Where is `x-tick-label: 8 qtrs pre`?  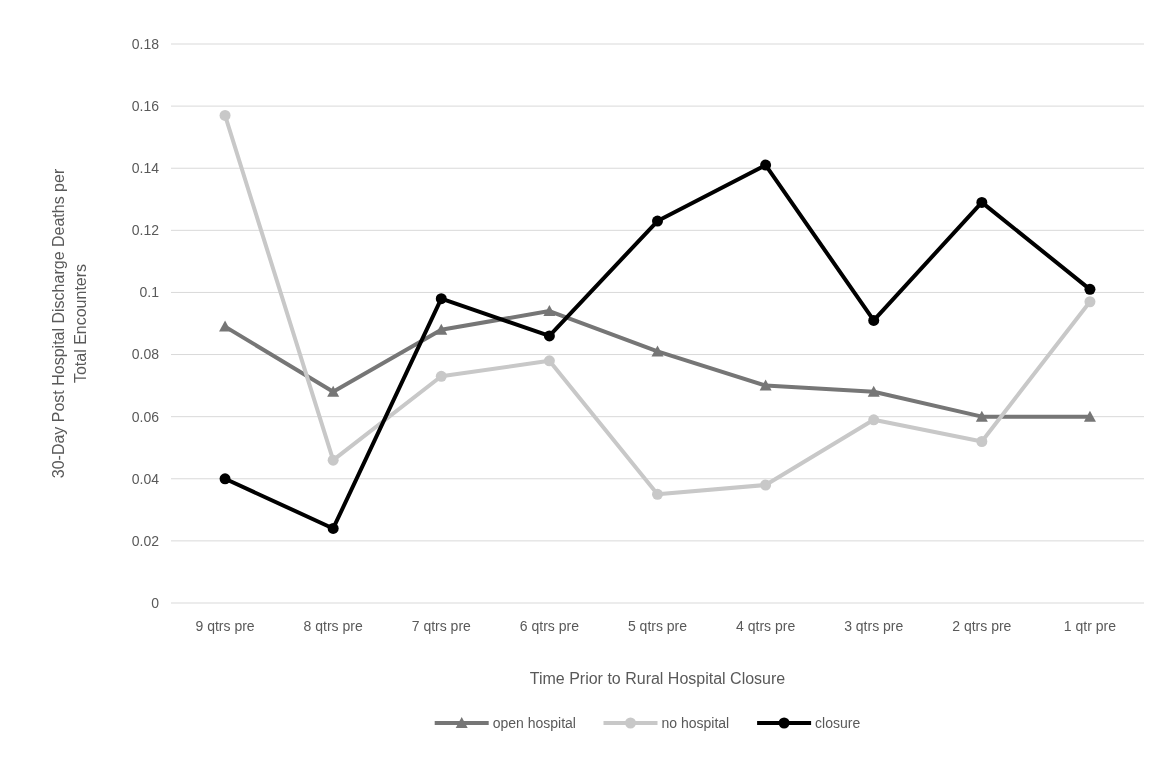
x-tick-label: 8 qtrs pre is located at coordinates (333, 626).